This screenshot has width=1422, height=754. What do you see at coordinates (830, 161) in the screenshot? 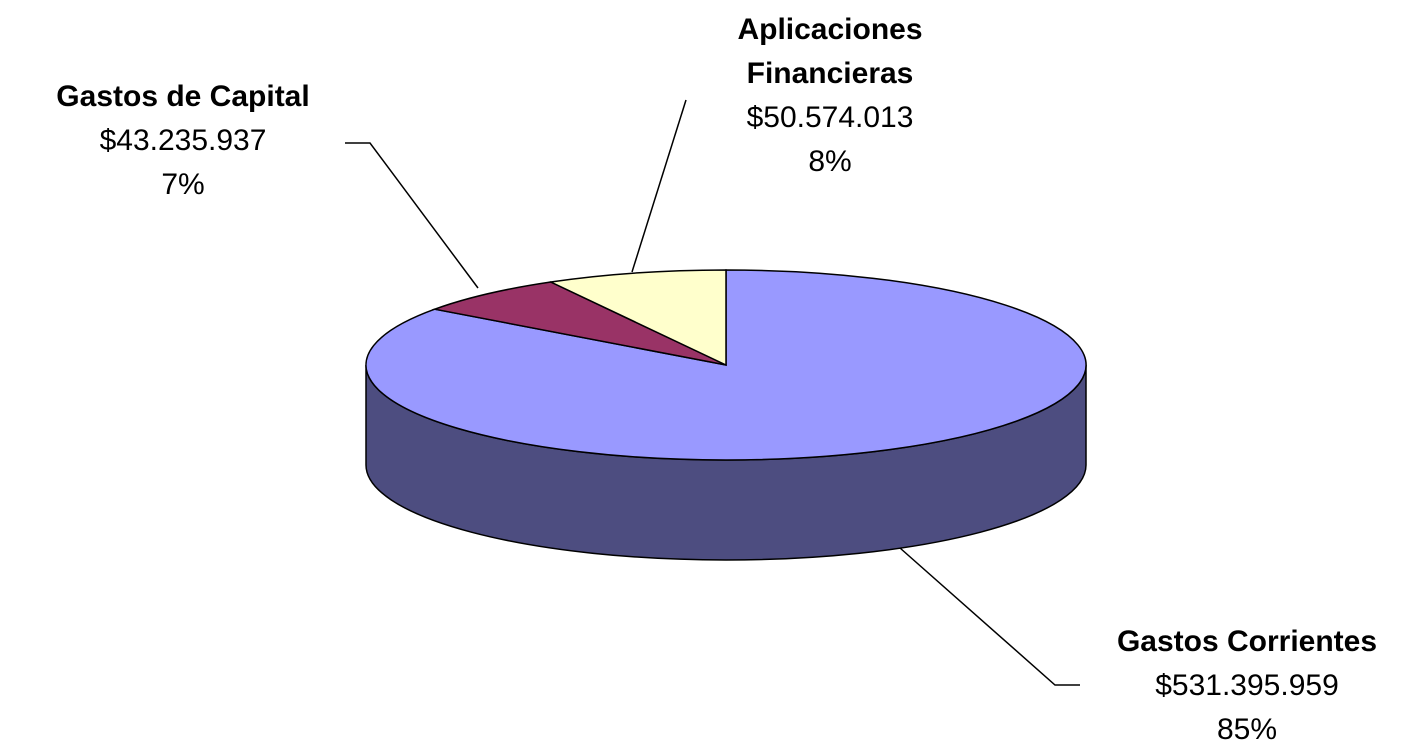
I see `percent-label: 8%` at bounding box center [830, 161].